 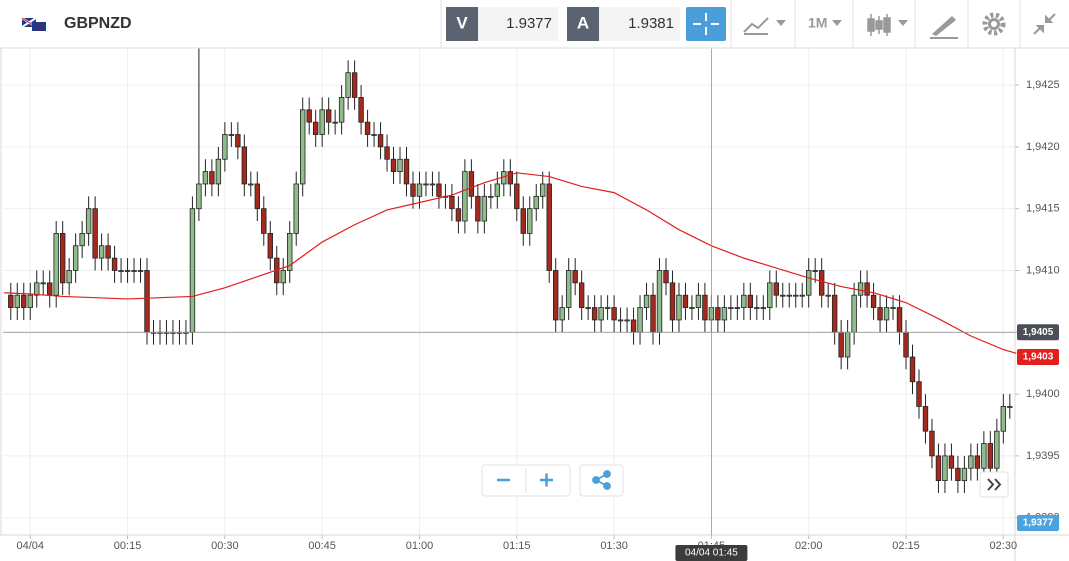 I want to click on crosshair-price-label: 1,9405, so click(x=1038, y=332).